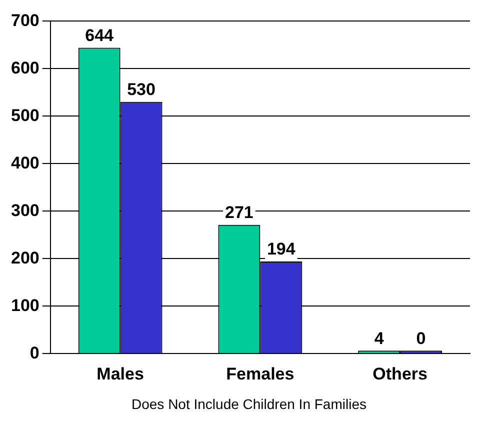 This screenshot has height=435, width=498. I want to click on y-tick-label: 200, so click(25, 258).